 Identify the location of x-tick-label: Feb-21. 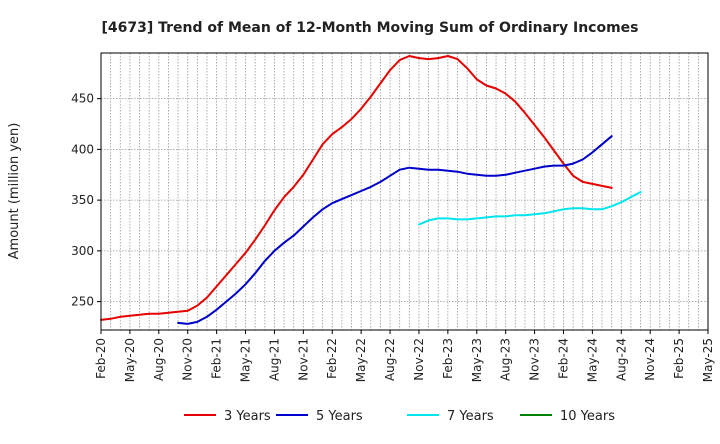
(217, 358).